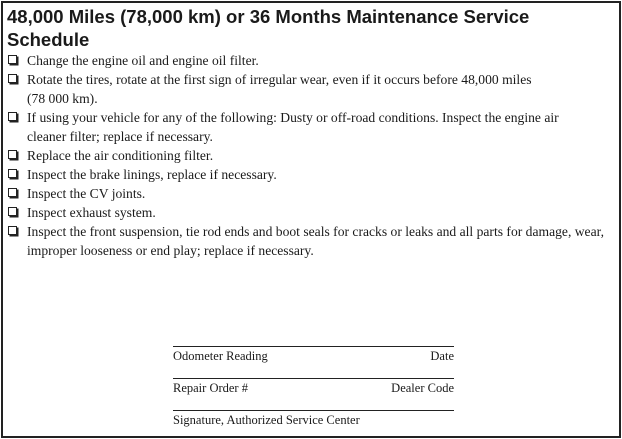  Describe the element at coordinates (210, 388) in the screenshot. I see `repair-order-label: Repair Order #` at that location.